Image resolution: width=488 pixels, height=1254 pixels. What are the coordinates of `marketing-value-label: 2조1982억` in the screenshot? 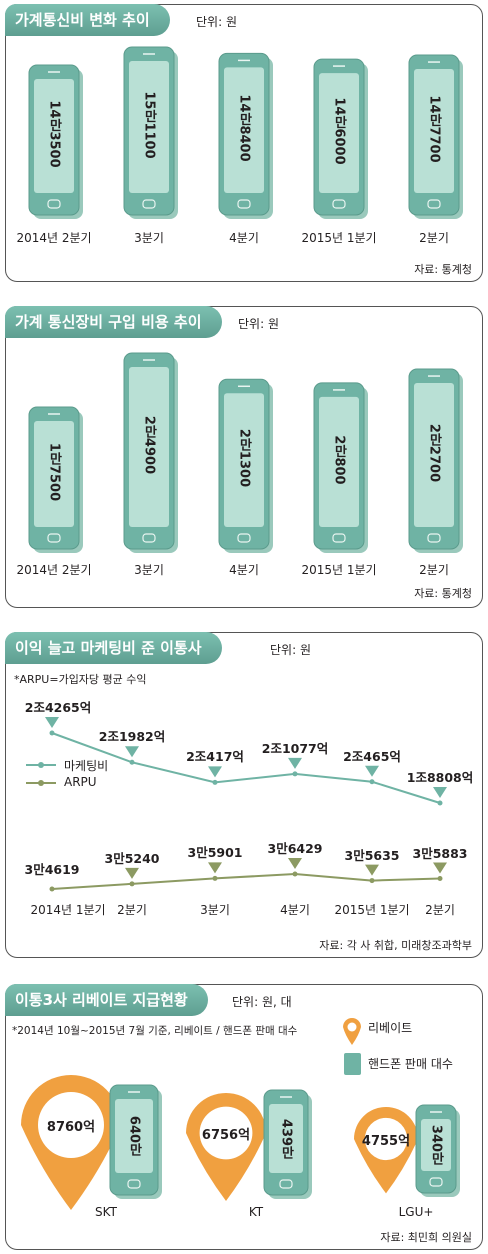 It's located at (132, 737).